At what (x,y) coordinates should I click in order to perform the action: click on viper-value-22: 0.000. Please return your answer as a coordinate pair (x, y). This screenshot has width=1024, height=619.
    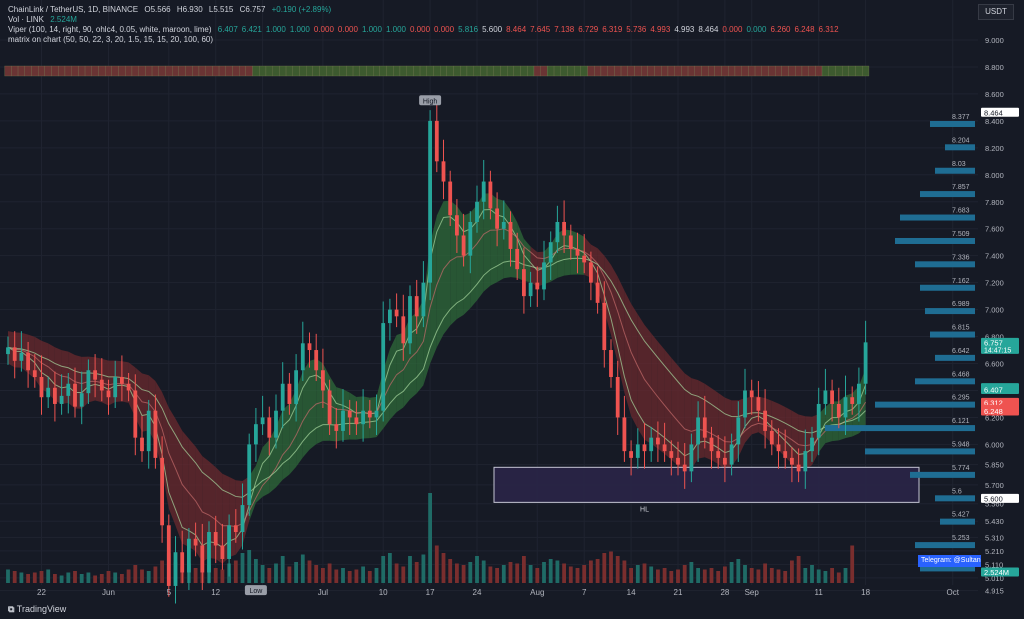
    Looking at the image, I should click on (756, 29).